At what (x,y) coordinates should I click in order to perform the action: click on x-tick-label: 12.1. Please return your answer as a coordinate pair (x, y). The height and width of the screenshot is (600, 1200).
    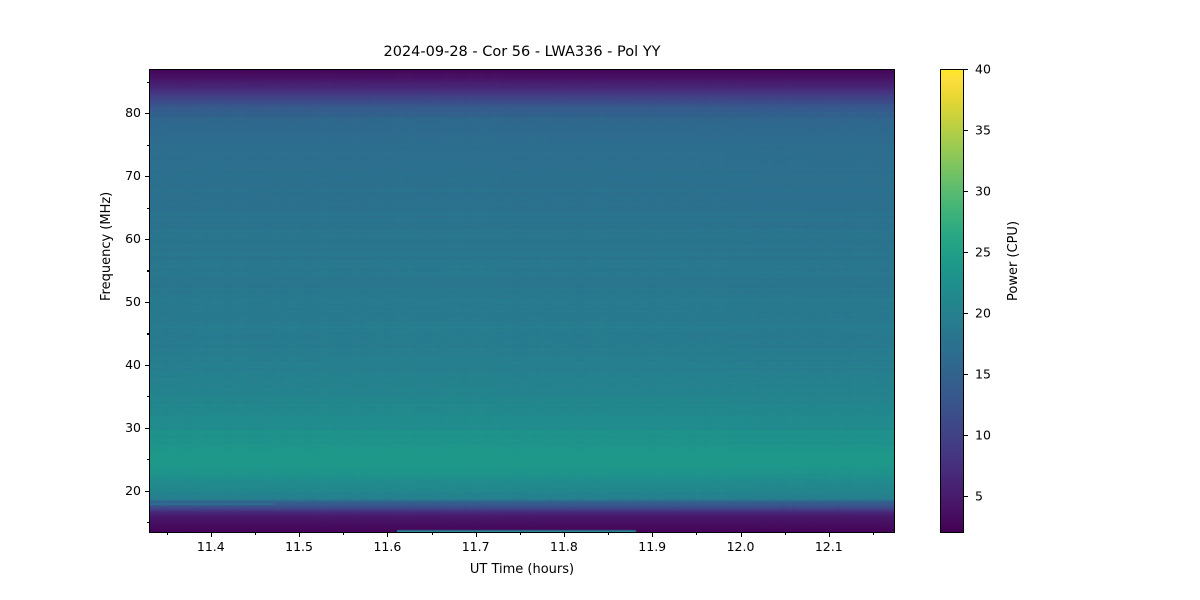
    Looking at the image, I should click on (828, 546).